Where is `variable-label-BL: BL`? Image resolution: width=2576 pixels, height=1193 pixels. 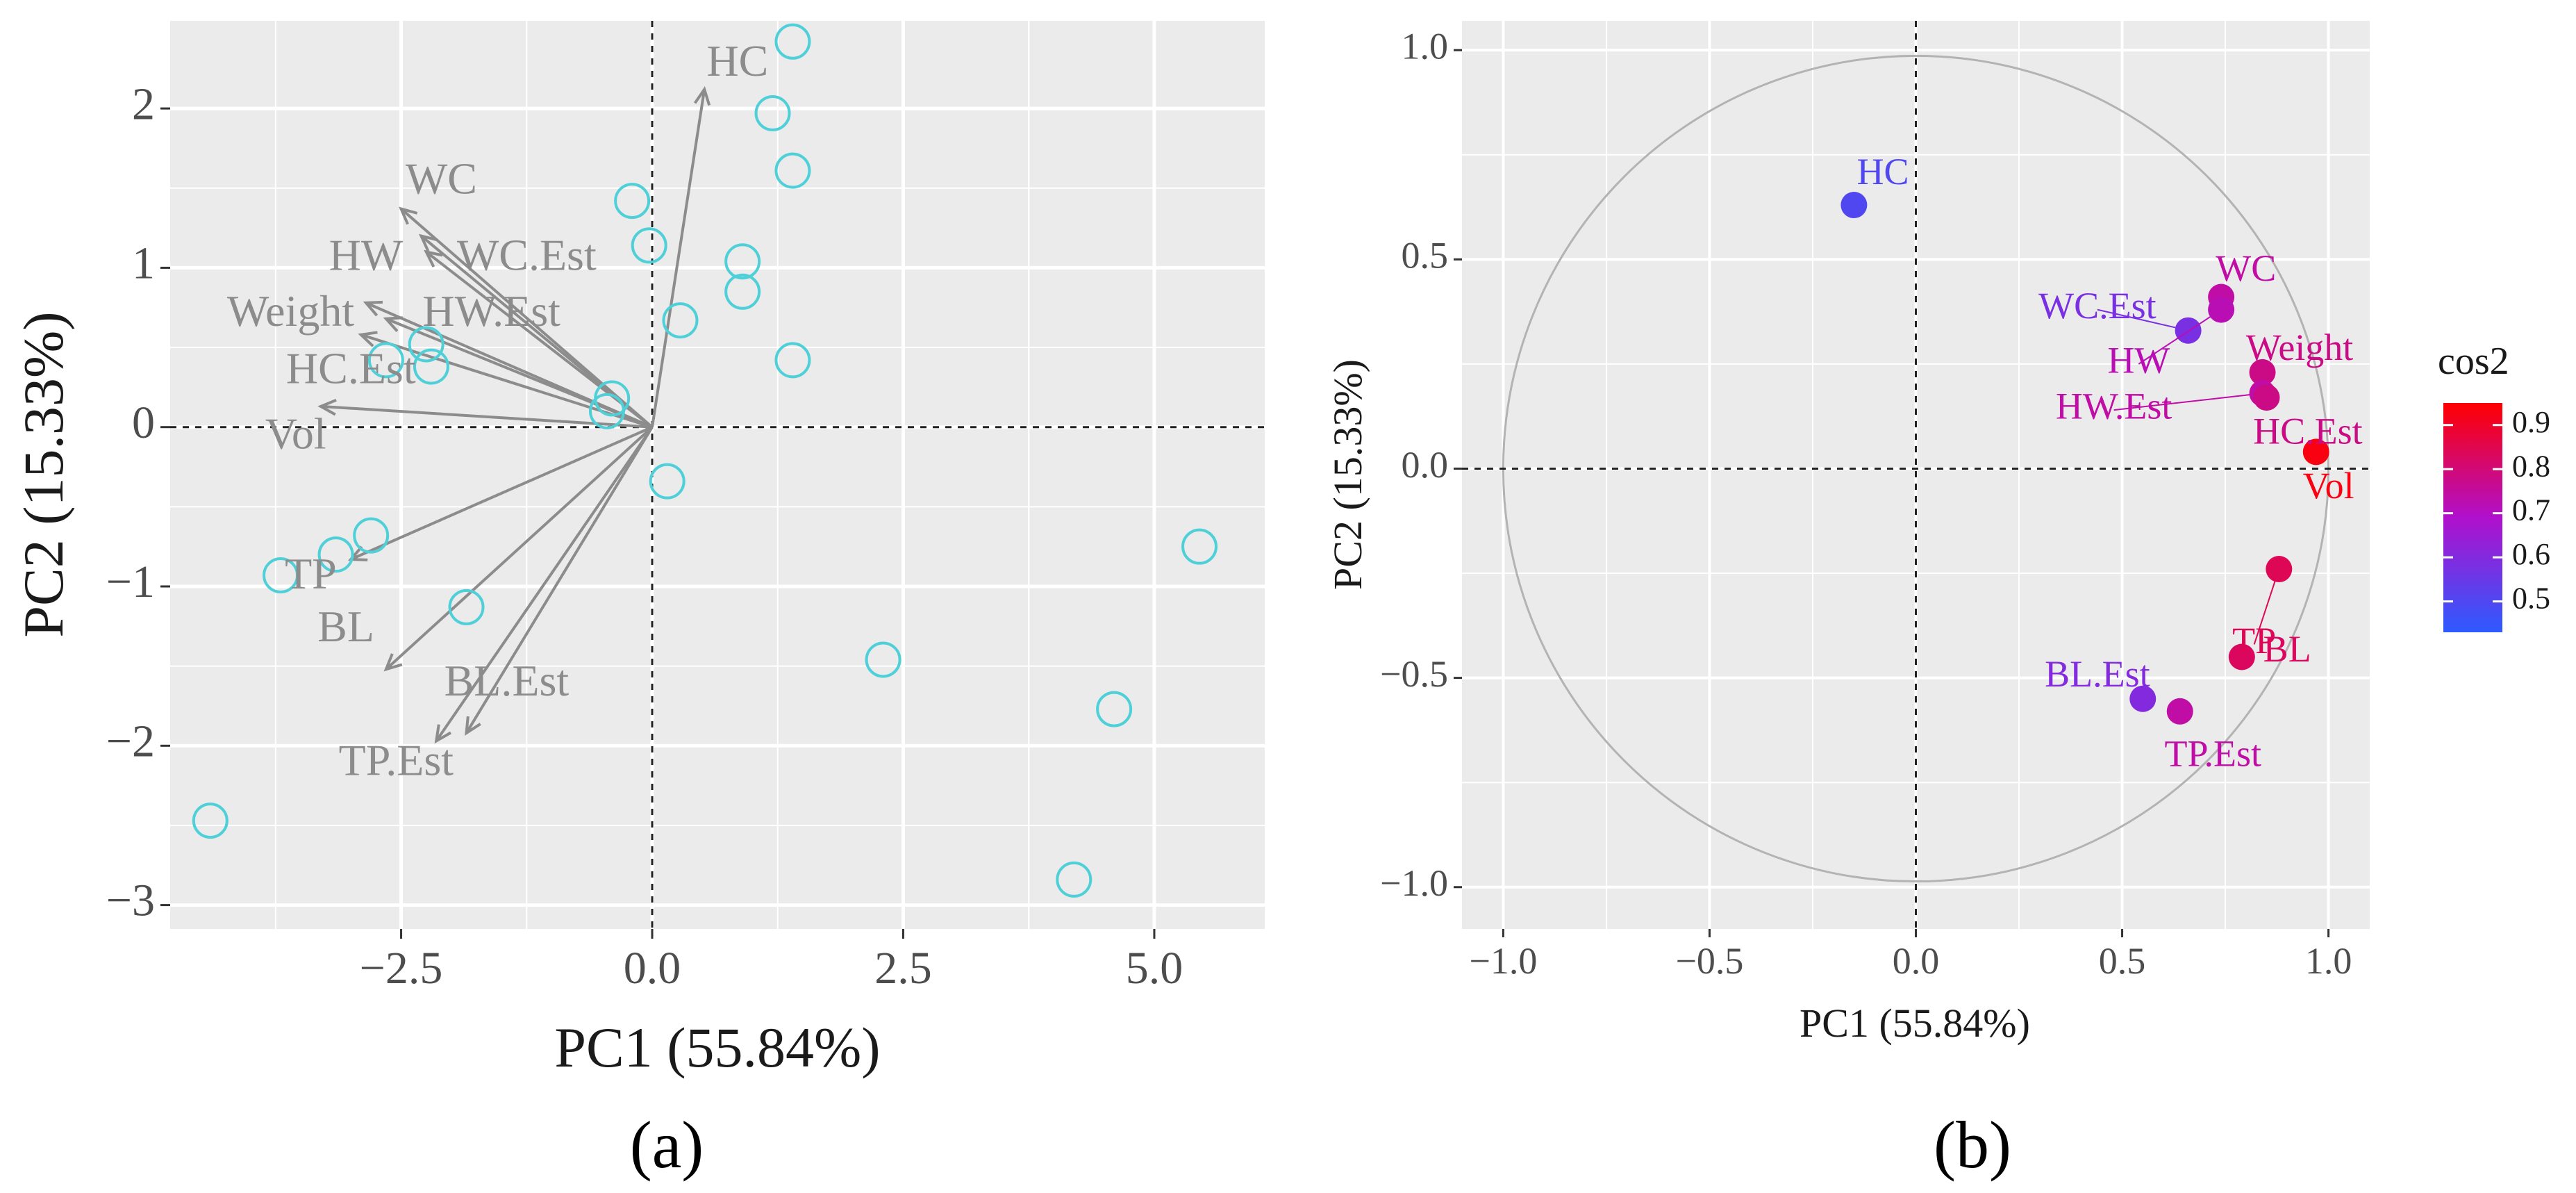 variable-label-BL: BL is located at coordinates (2287, 649).